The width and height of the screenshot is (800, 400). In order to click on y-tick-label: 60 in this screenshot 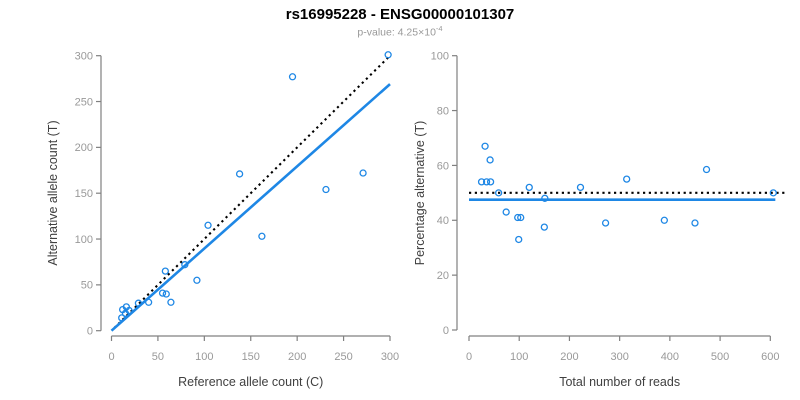, I will do `click(443, 166)`.